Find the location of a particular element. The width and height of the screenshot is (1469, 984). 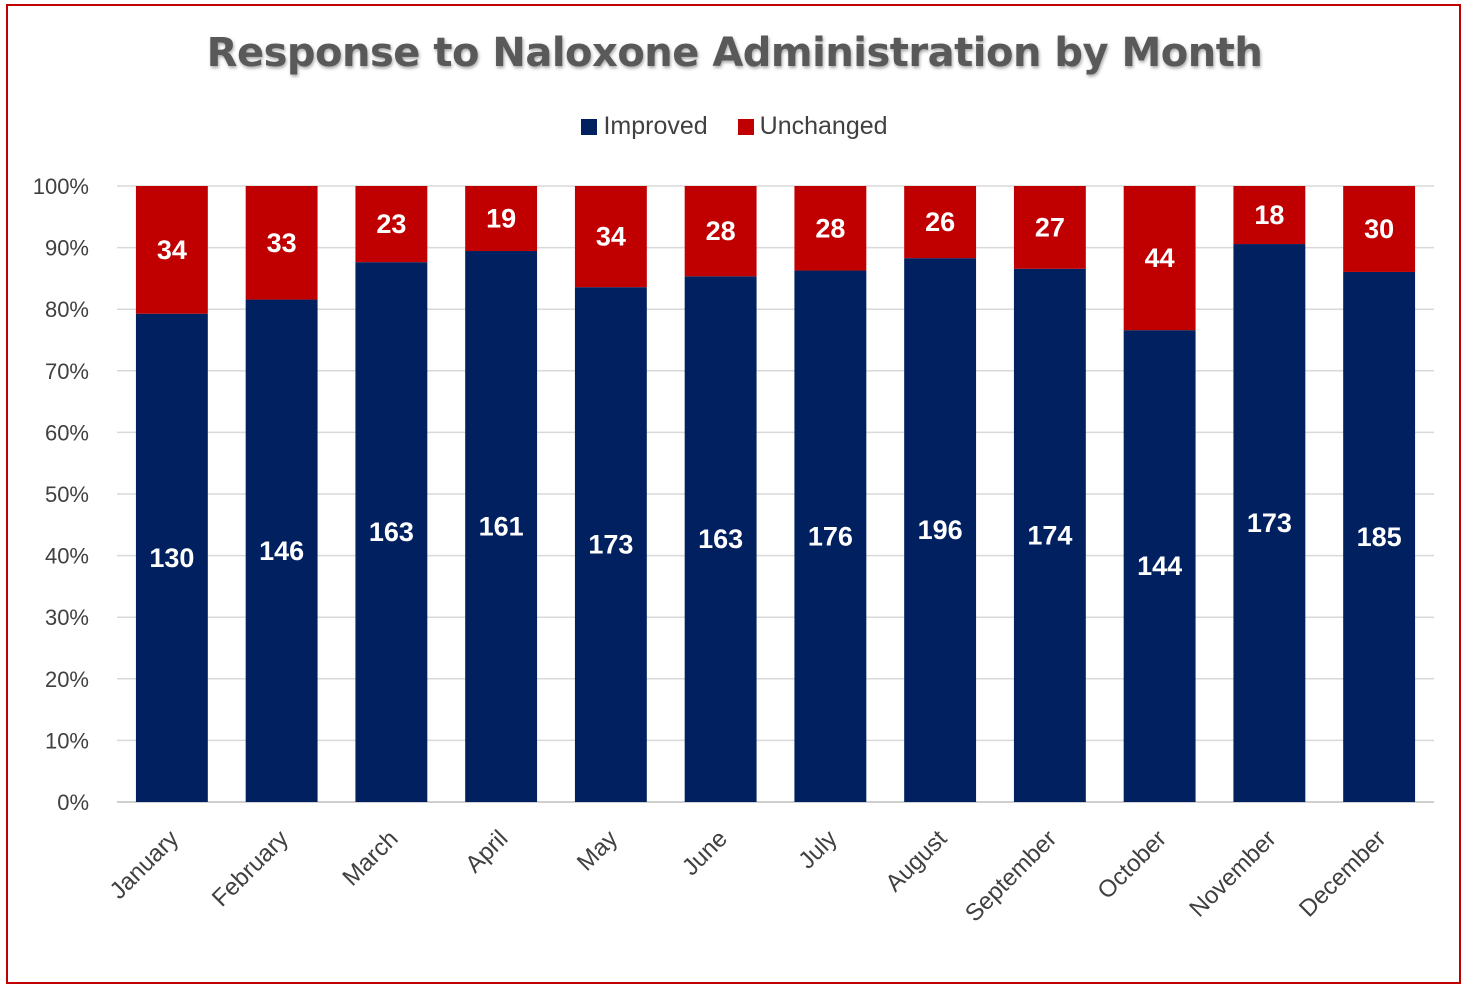

y-tick-label: 40% is located at coordinates (67, 556).